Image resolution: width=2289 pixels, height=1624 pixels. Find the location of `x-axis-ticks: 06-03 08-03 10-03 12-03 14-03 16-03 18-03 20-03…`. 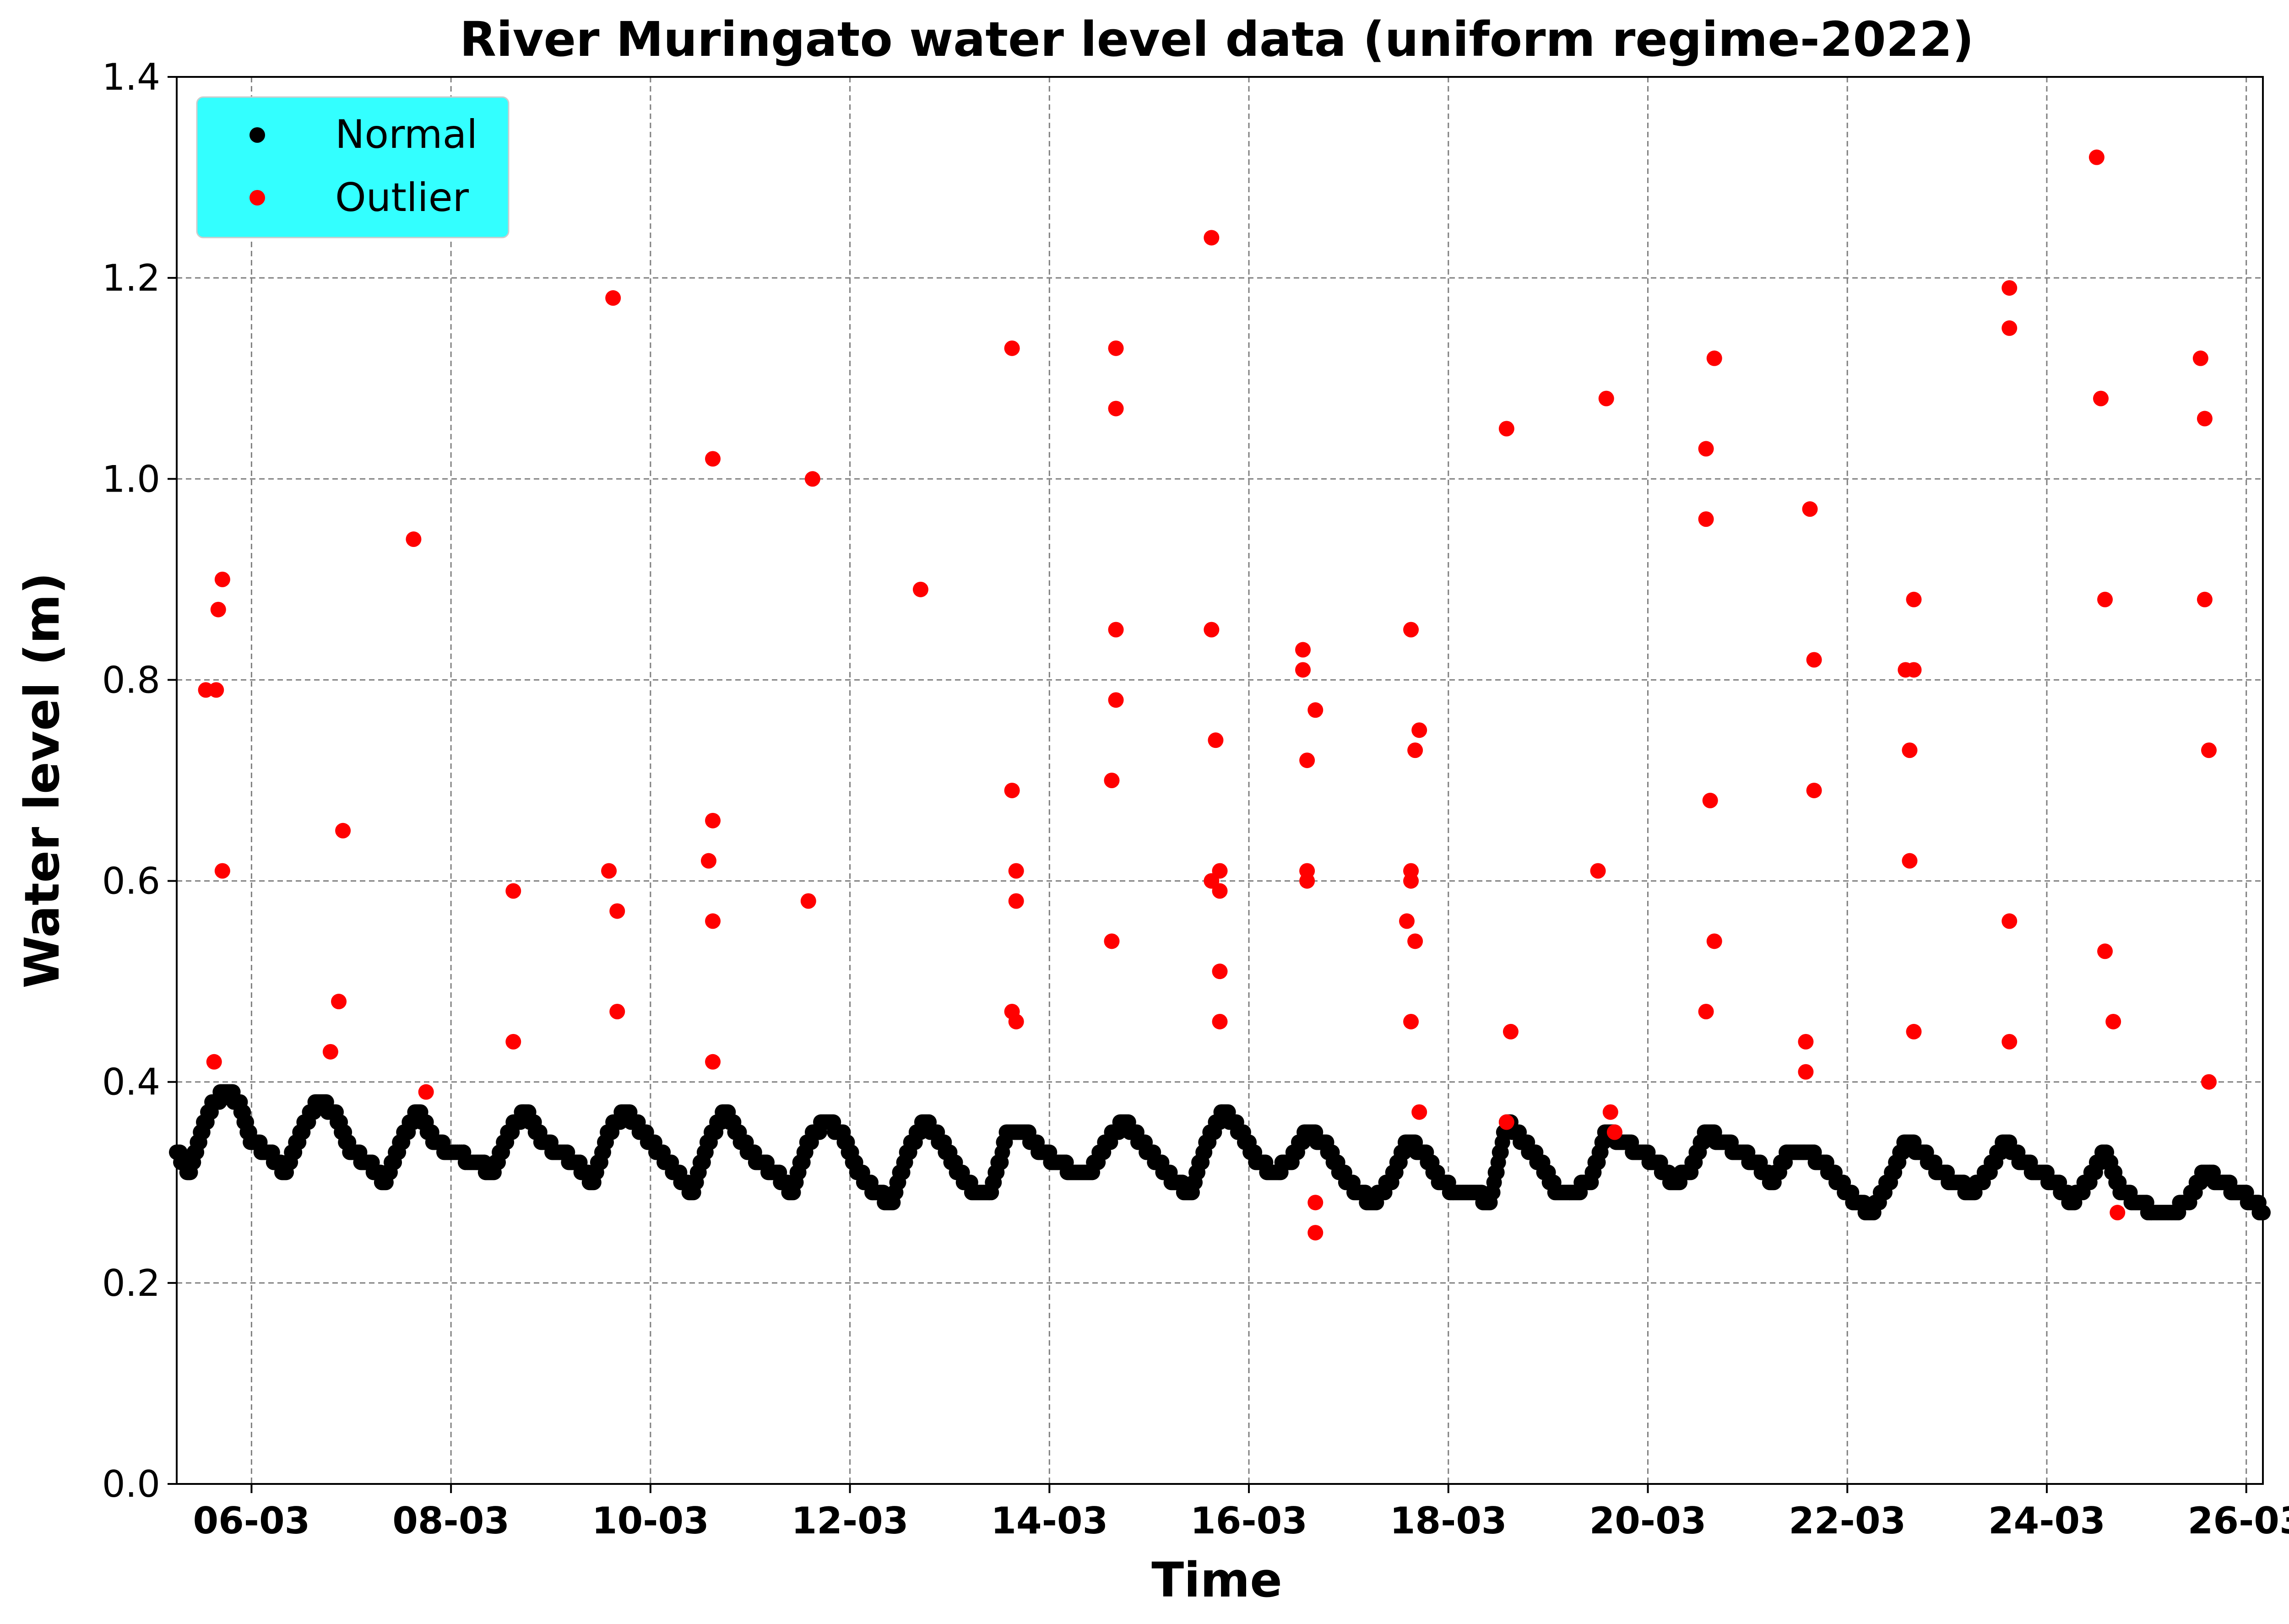

x-axis-ticks: 06-03 08-03 10-03 12-03 14-03 16-03 18-03 20-03… is located at coordinates (1241, 1513).